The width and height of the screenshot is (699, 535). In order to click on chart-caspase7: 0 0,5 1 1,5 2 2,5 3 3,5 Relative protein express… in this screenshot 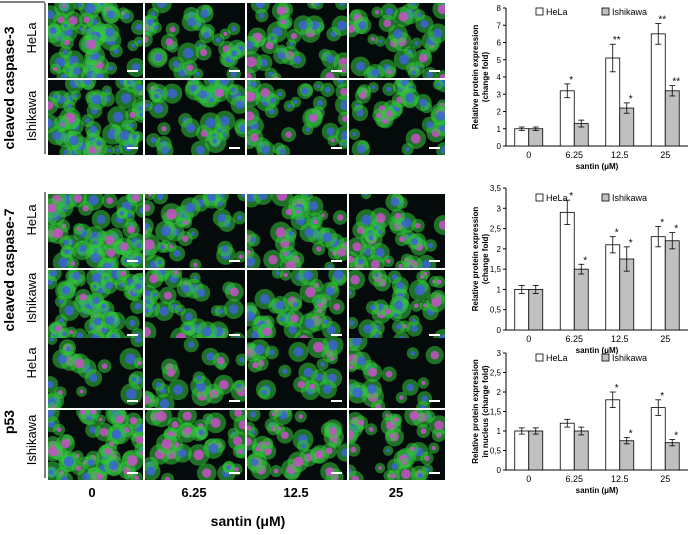, I will do `click(579, 269)`.